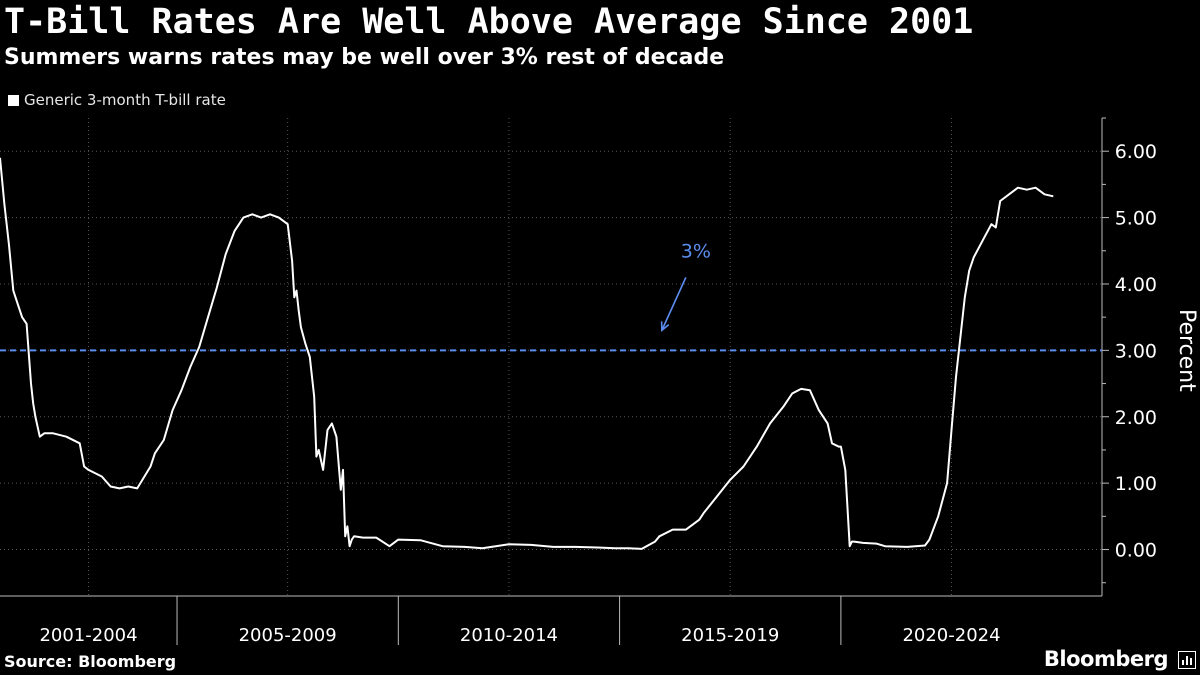 This screenshot has height=675, width=1200. I want to click on source-note: Source: Bloomberg, so click(90, 661).